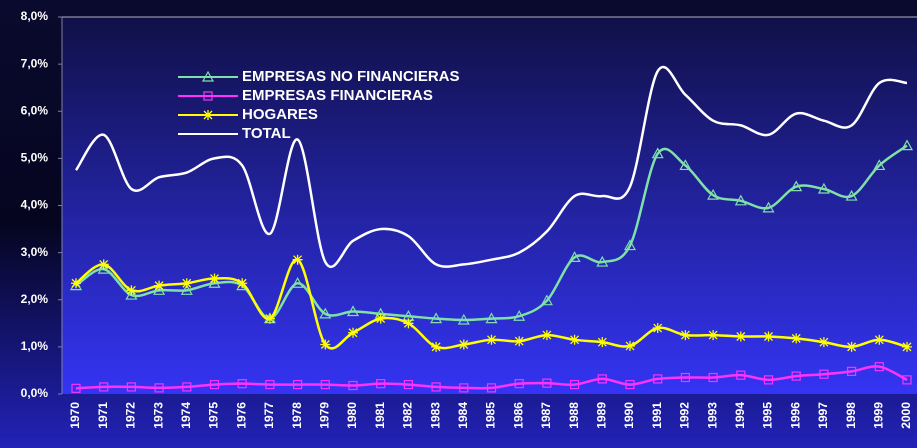  Describe the element at coordinates (491, 415) in the screenshot. I see `x-tick-label: 1985` at that location.